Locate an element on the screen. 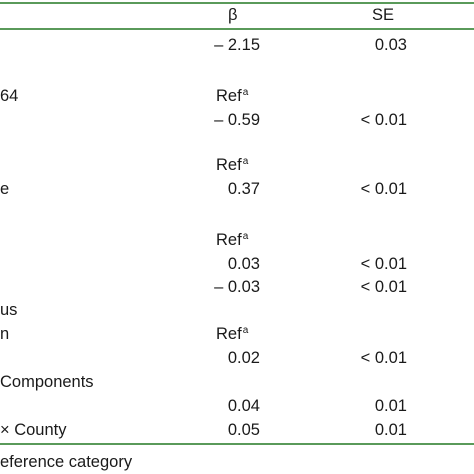 This screenshot has height=474, width=474. beta-value: – 2.15 is located at coordinates (237, 45).